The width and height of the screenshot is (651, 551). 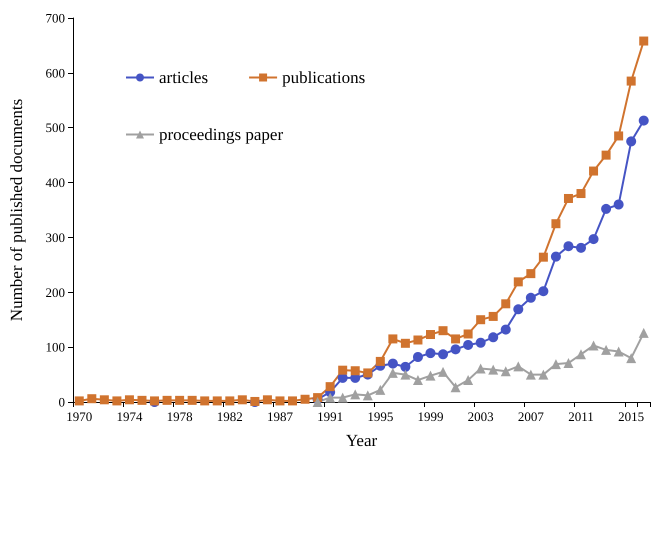 I want to click on y-axis-title: Number of published documents, so click(x=16, y=210).